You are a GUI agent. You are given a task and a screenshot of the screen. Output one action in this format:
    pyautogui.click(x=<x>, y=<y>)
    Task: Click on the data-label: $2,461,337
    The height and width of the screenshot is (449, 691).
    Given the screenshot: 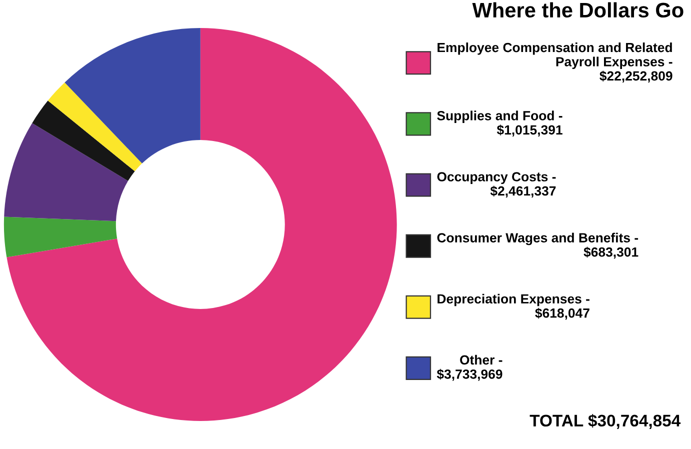 What is the action you would take?
    pyautogui.click(x=523, y=192)
    